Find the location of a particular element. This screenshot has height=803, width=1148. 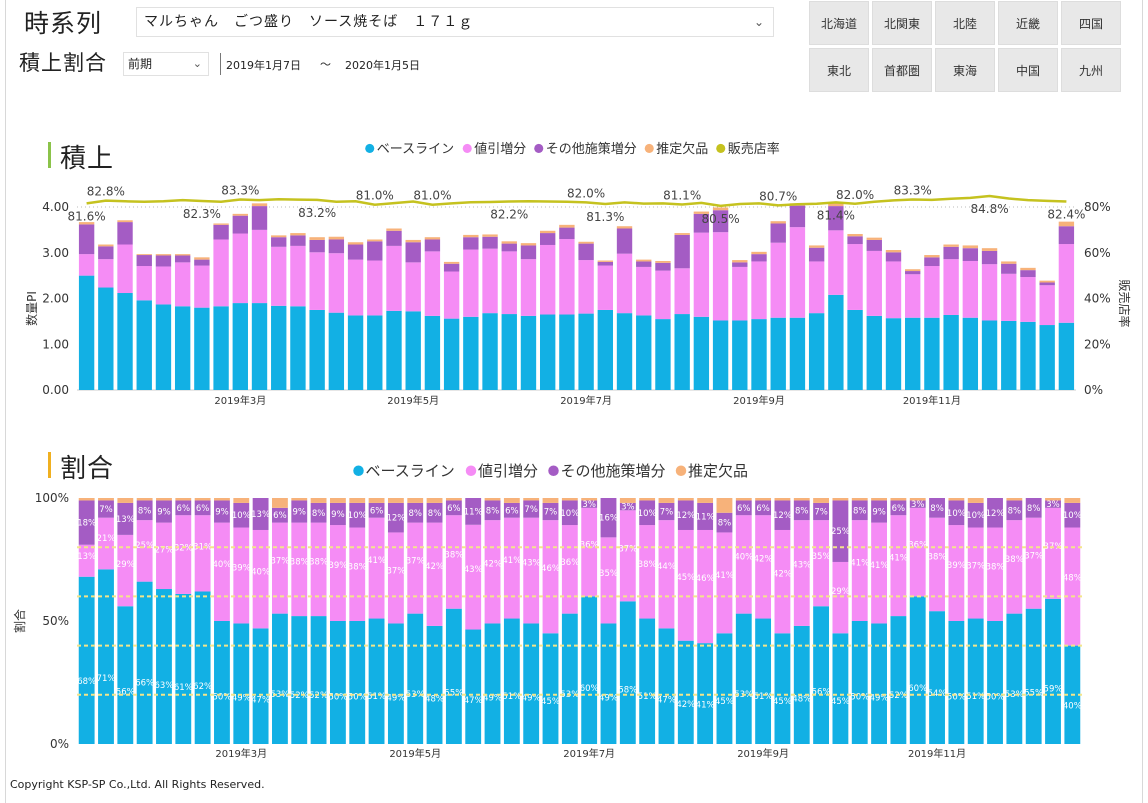

store-rate-label: 81.0% is located at coordinates (375, 196).